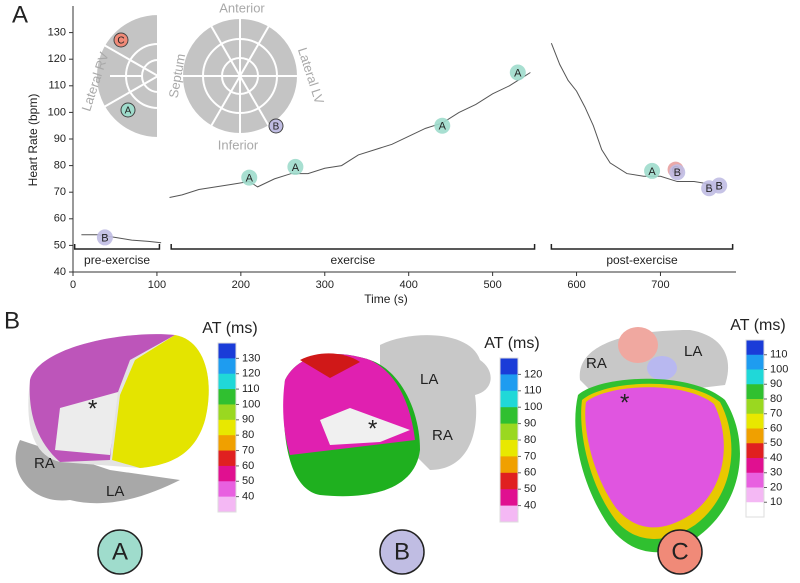 This screenshot has width=800, height=583. I want to click on asterisk: *, so click(624, 402).